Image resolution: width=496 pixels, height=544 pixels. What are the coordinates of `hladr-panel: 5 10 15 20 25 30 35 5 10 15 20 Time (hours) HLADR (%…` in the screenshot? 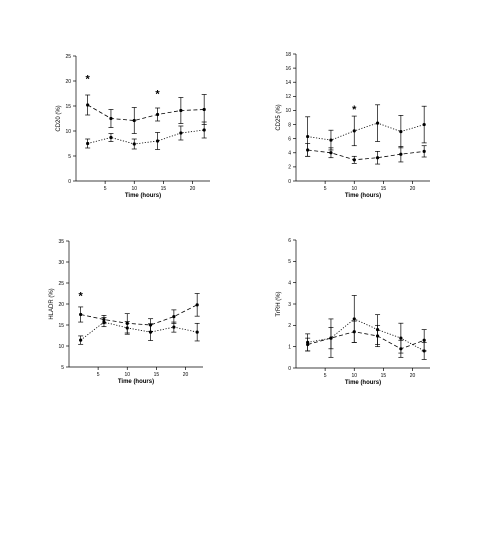 It's located at (126, 312).